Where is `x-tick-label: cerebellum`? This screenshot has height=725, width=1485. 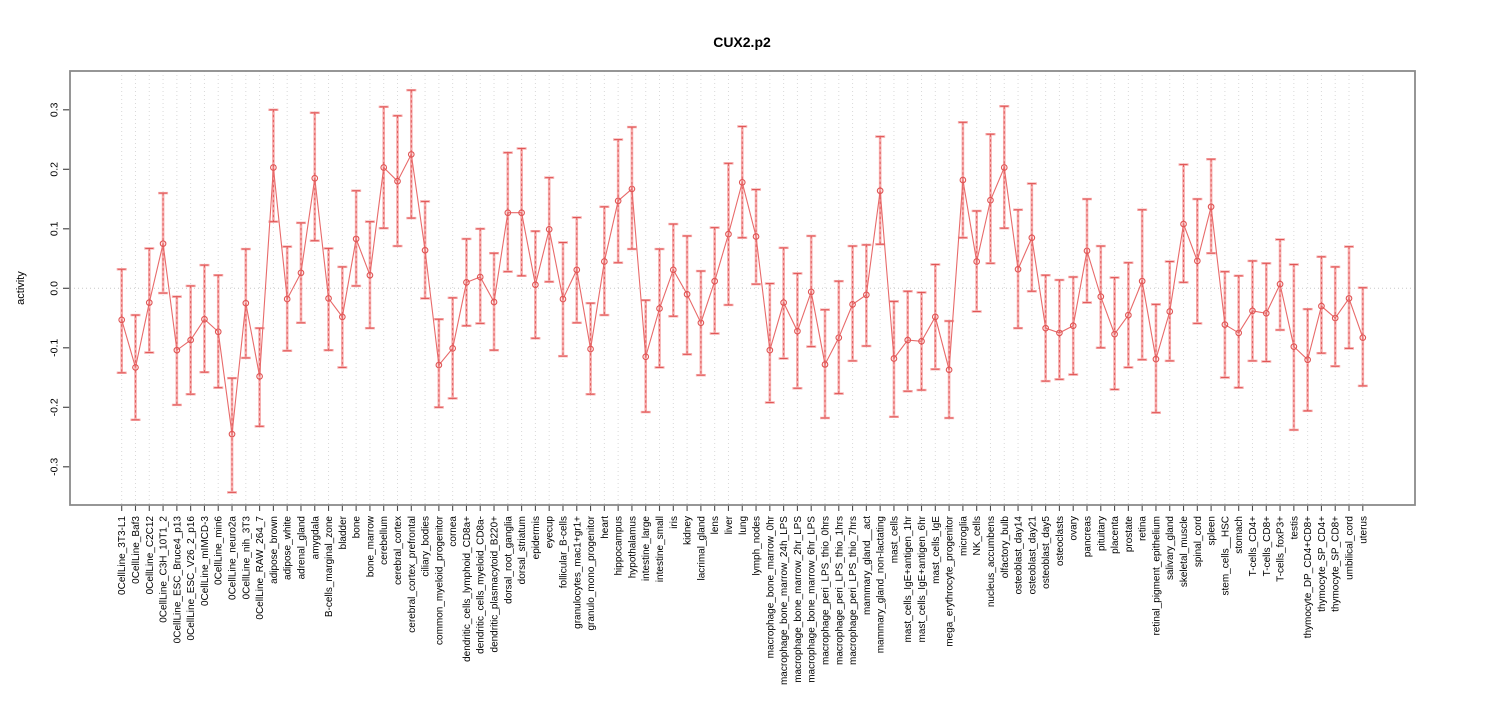 x-tick-label: cerebellum is located at coordinates (384, 540).